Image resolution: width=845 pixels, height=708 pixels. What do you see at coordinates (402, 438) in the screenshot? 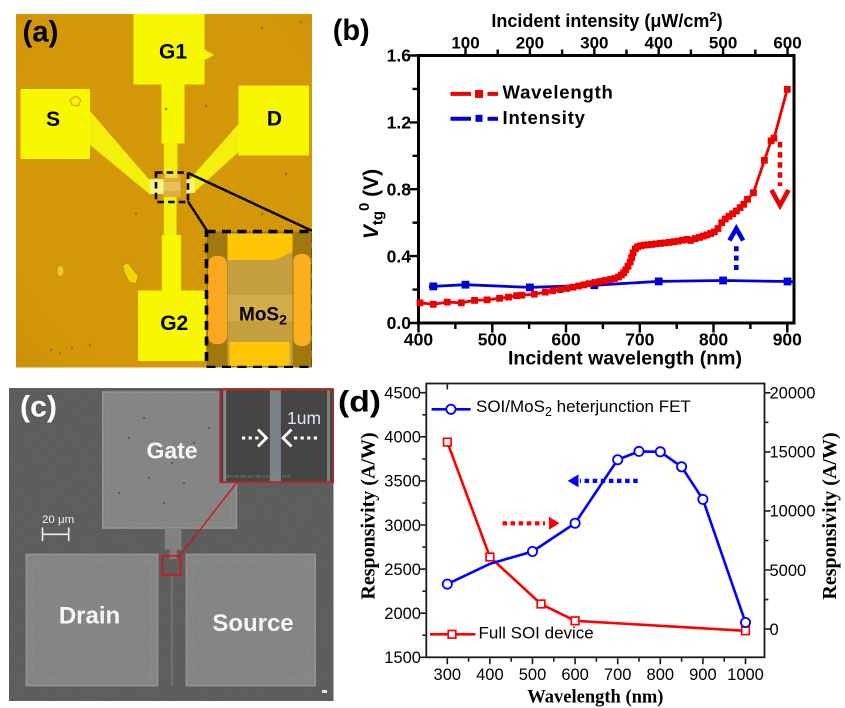
I see `svg-text: 4000` at bounding box center [402, 438].